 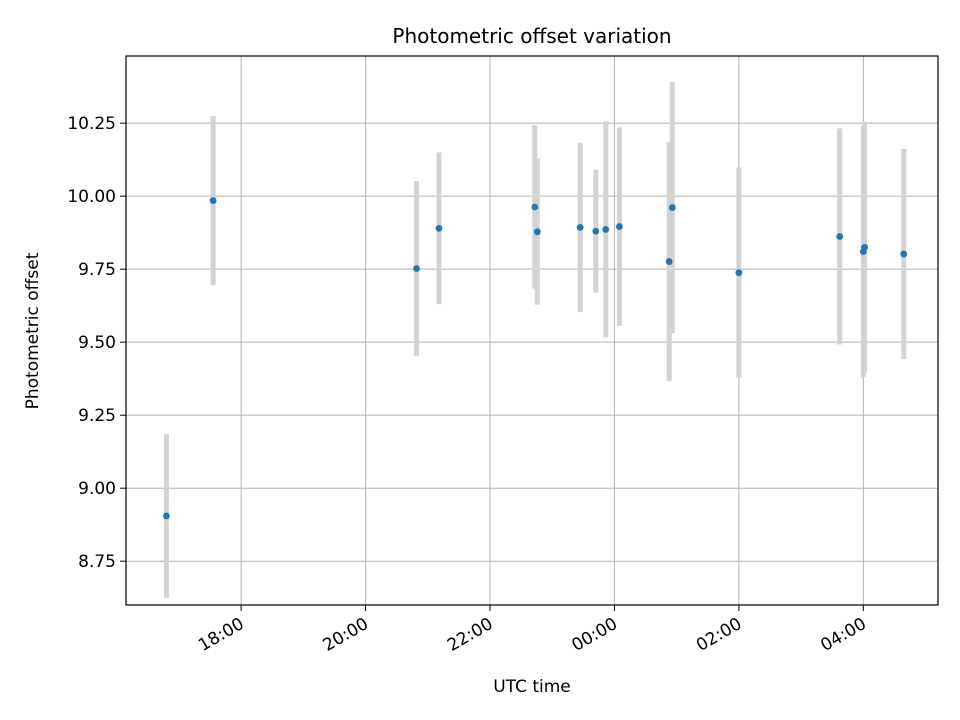 I want to click on x-axis-label: UTC time, so click(x=532, y=687).